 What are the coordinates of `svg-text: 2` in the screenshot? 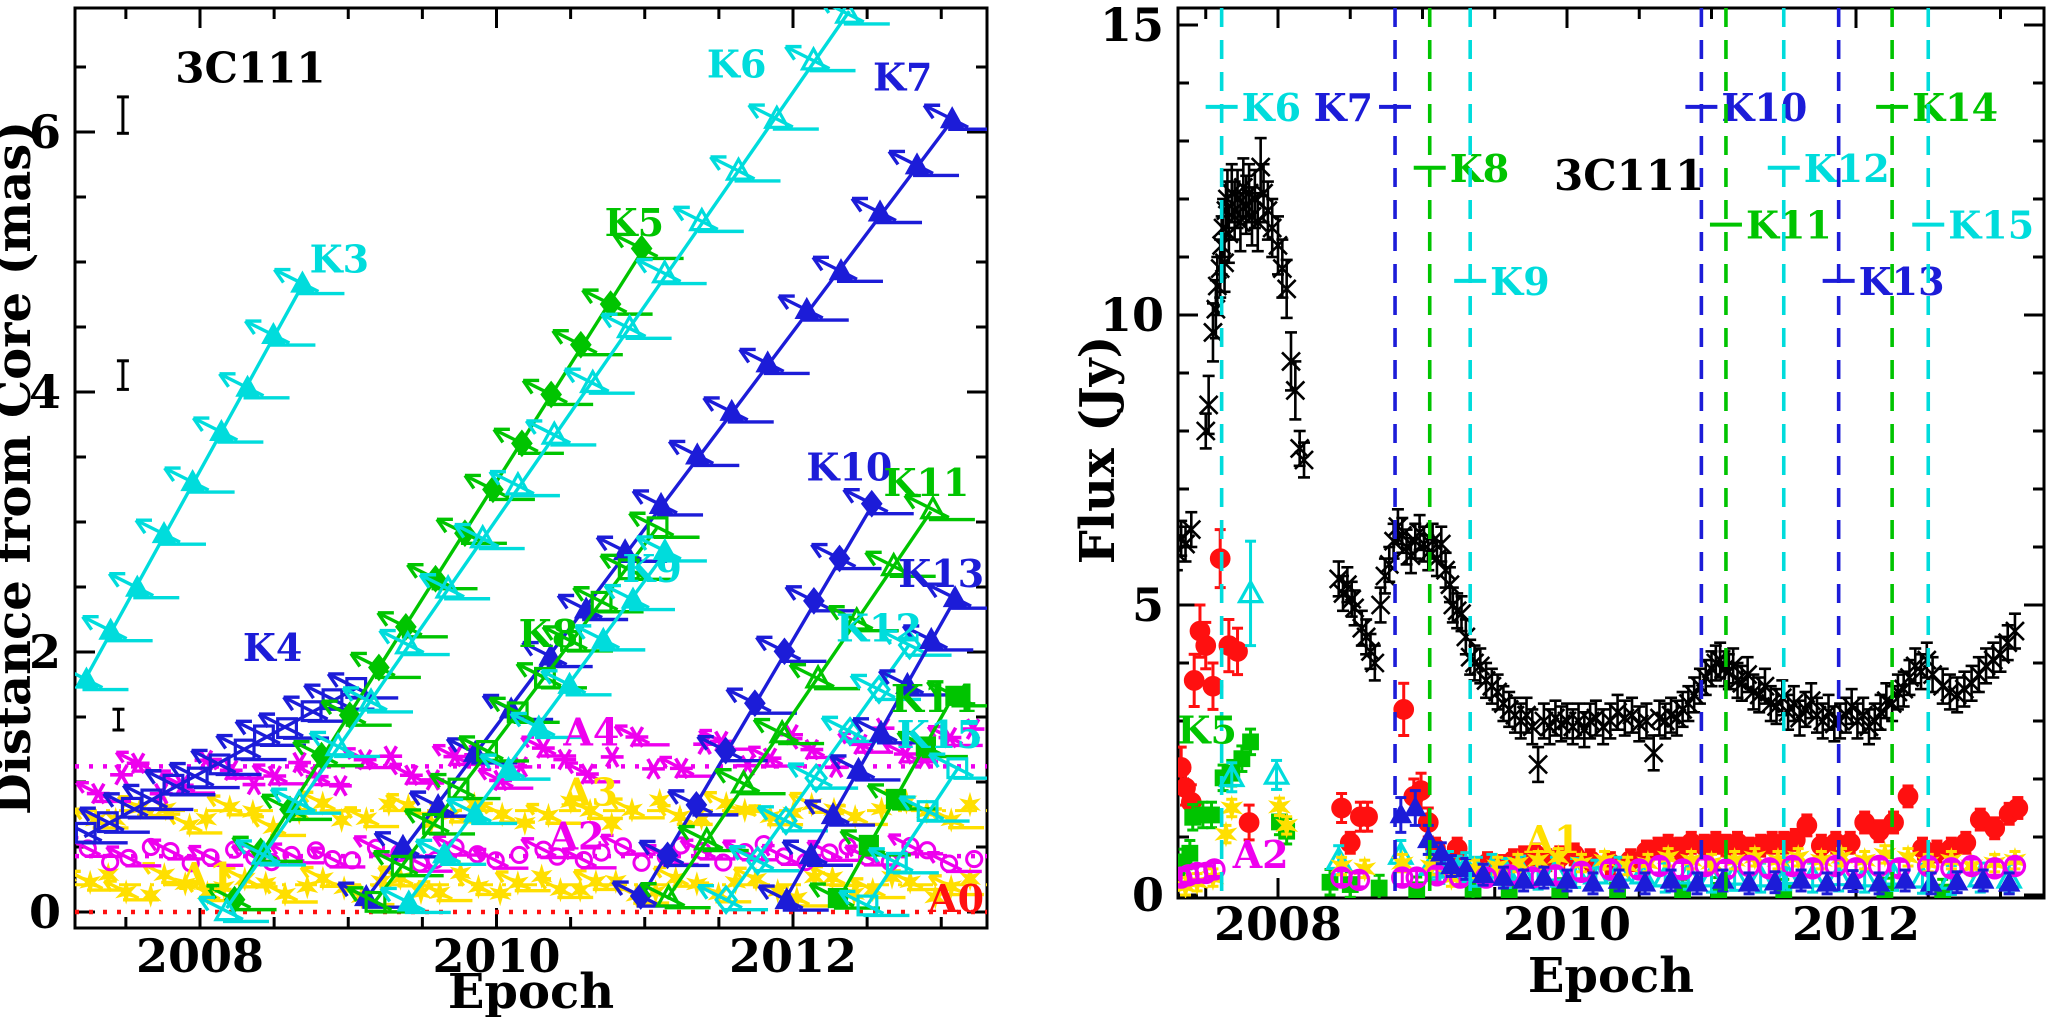 It's located at (45, 652).